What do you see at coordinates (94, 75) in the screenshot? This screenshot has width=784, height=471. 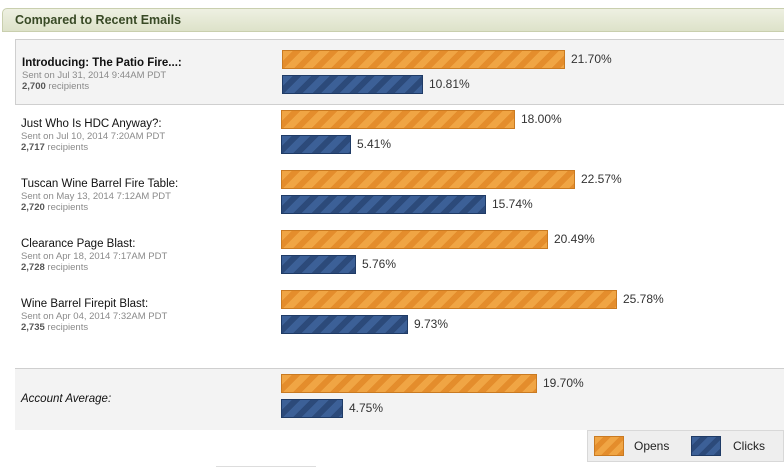 I see `email-sent-date: Sent on Jul 31, 2014 9:44AM PDT` at bounding box center [94, 75].